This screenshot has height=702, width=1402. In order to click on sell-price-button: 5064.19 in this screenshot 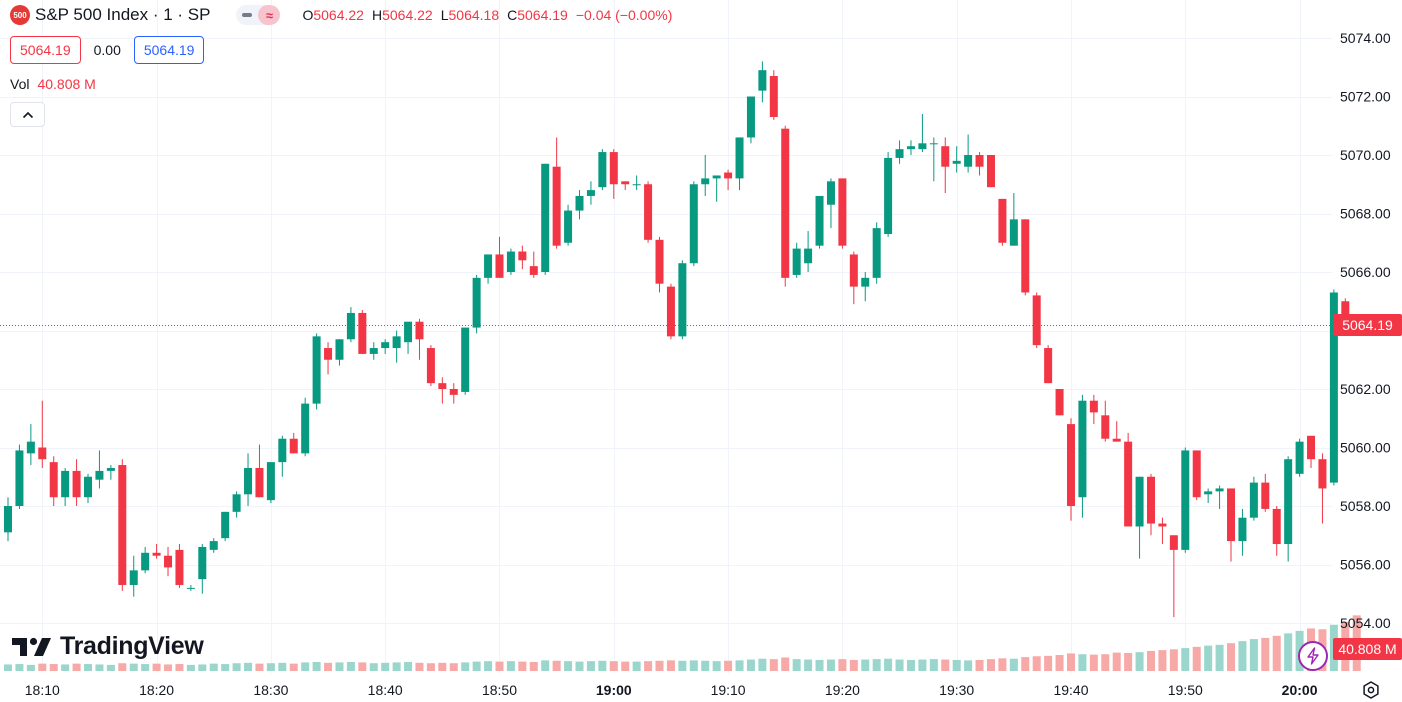, I will do `click(45, 50)`.